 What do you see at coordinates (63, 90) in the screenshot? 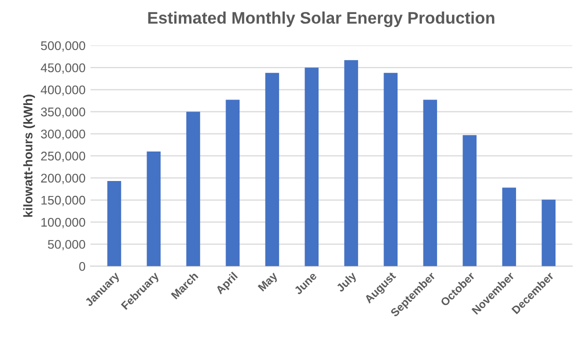
I see `y-tick-label: 400,000` at bounding box center [63, 90].